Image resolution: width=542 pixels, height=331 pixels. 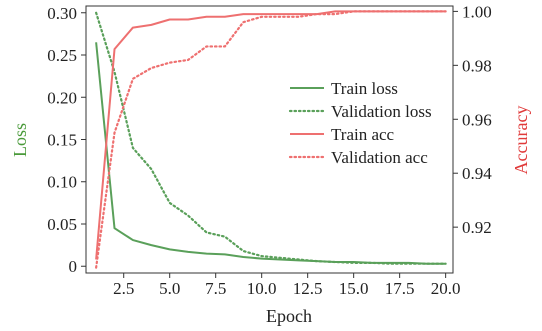 What do you see at coordinates (62, 224) in the screenshot?
I see `left-y-tick-label: 0.05` at bounding box center [62, 224].